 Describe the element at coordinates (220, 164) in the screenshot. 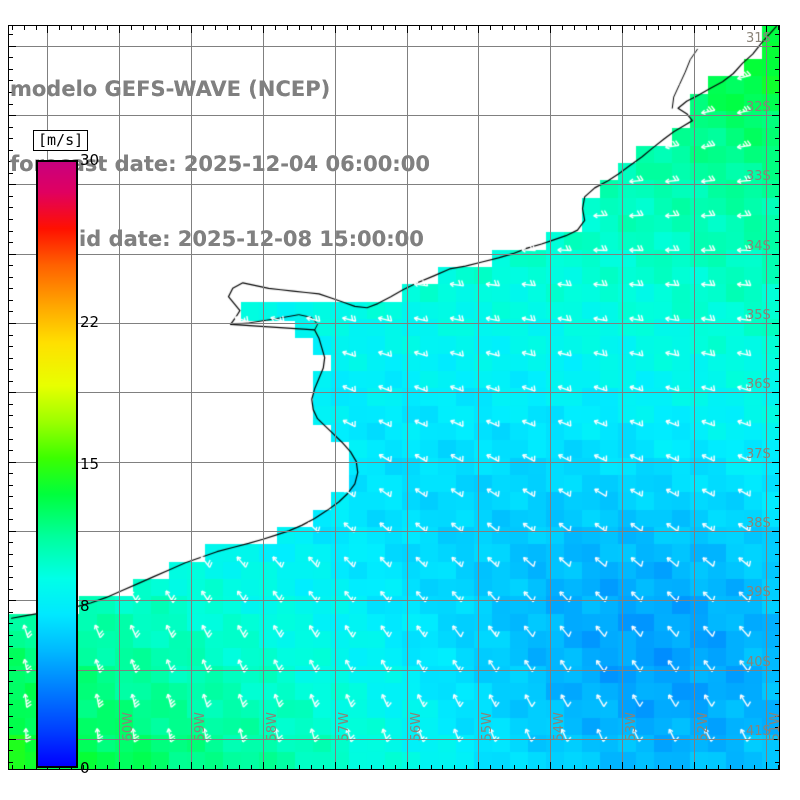

I see `title-forecast-date: forecast date: 2025-12-04 06:00:00` at that location.